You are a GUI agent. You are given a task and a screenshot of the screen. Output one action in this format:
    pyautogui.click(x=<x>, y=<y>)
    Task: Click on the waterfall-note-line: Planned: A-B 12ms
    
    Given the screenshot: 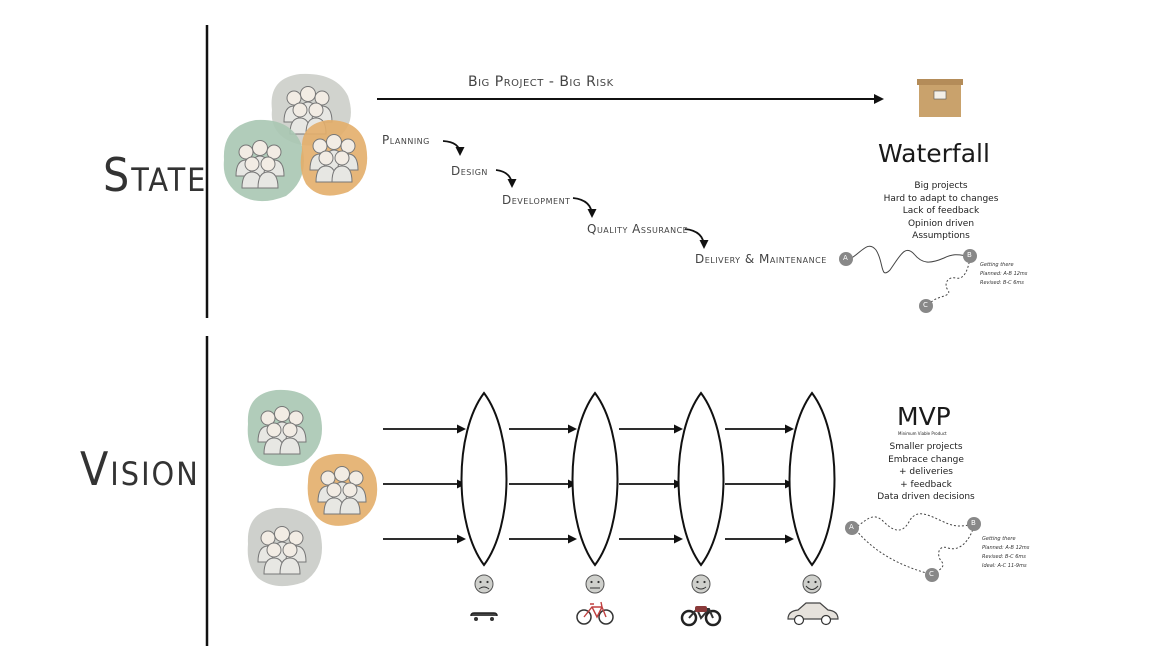 What is the action you would take?
    pyautogui.click(x=1004, y=274)
    